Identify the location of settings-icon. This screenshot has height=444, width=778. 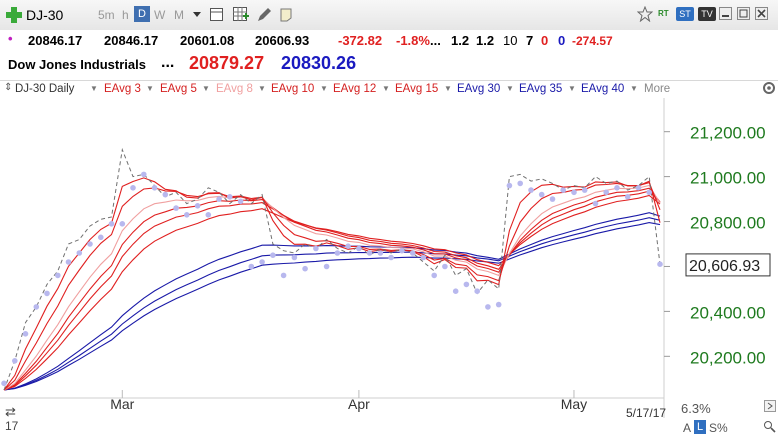
(769, 89).